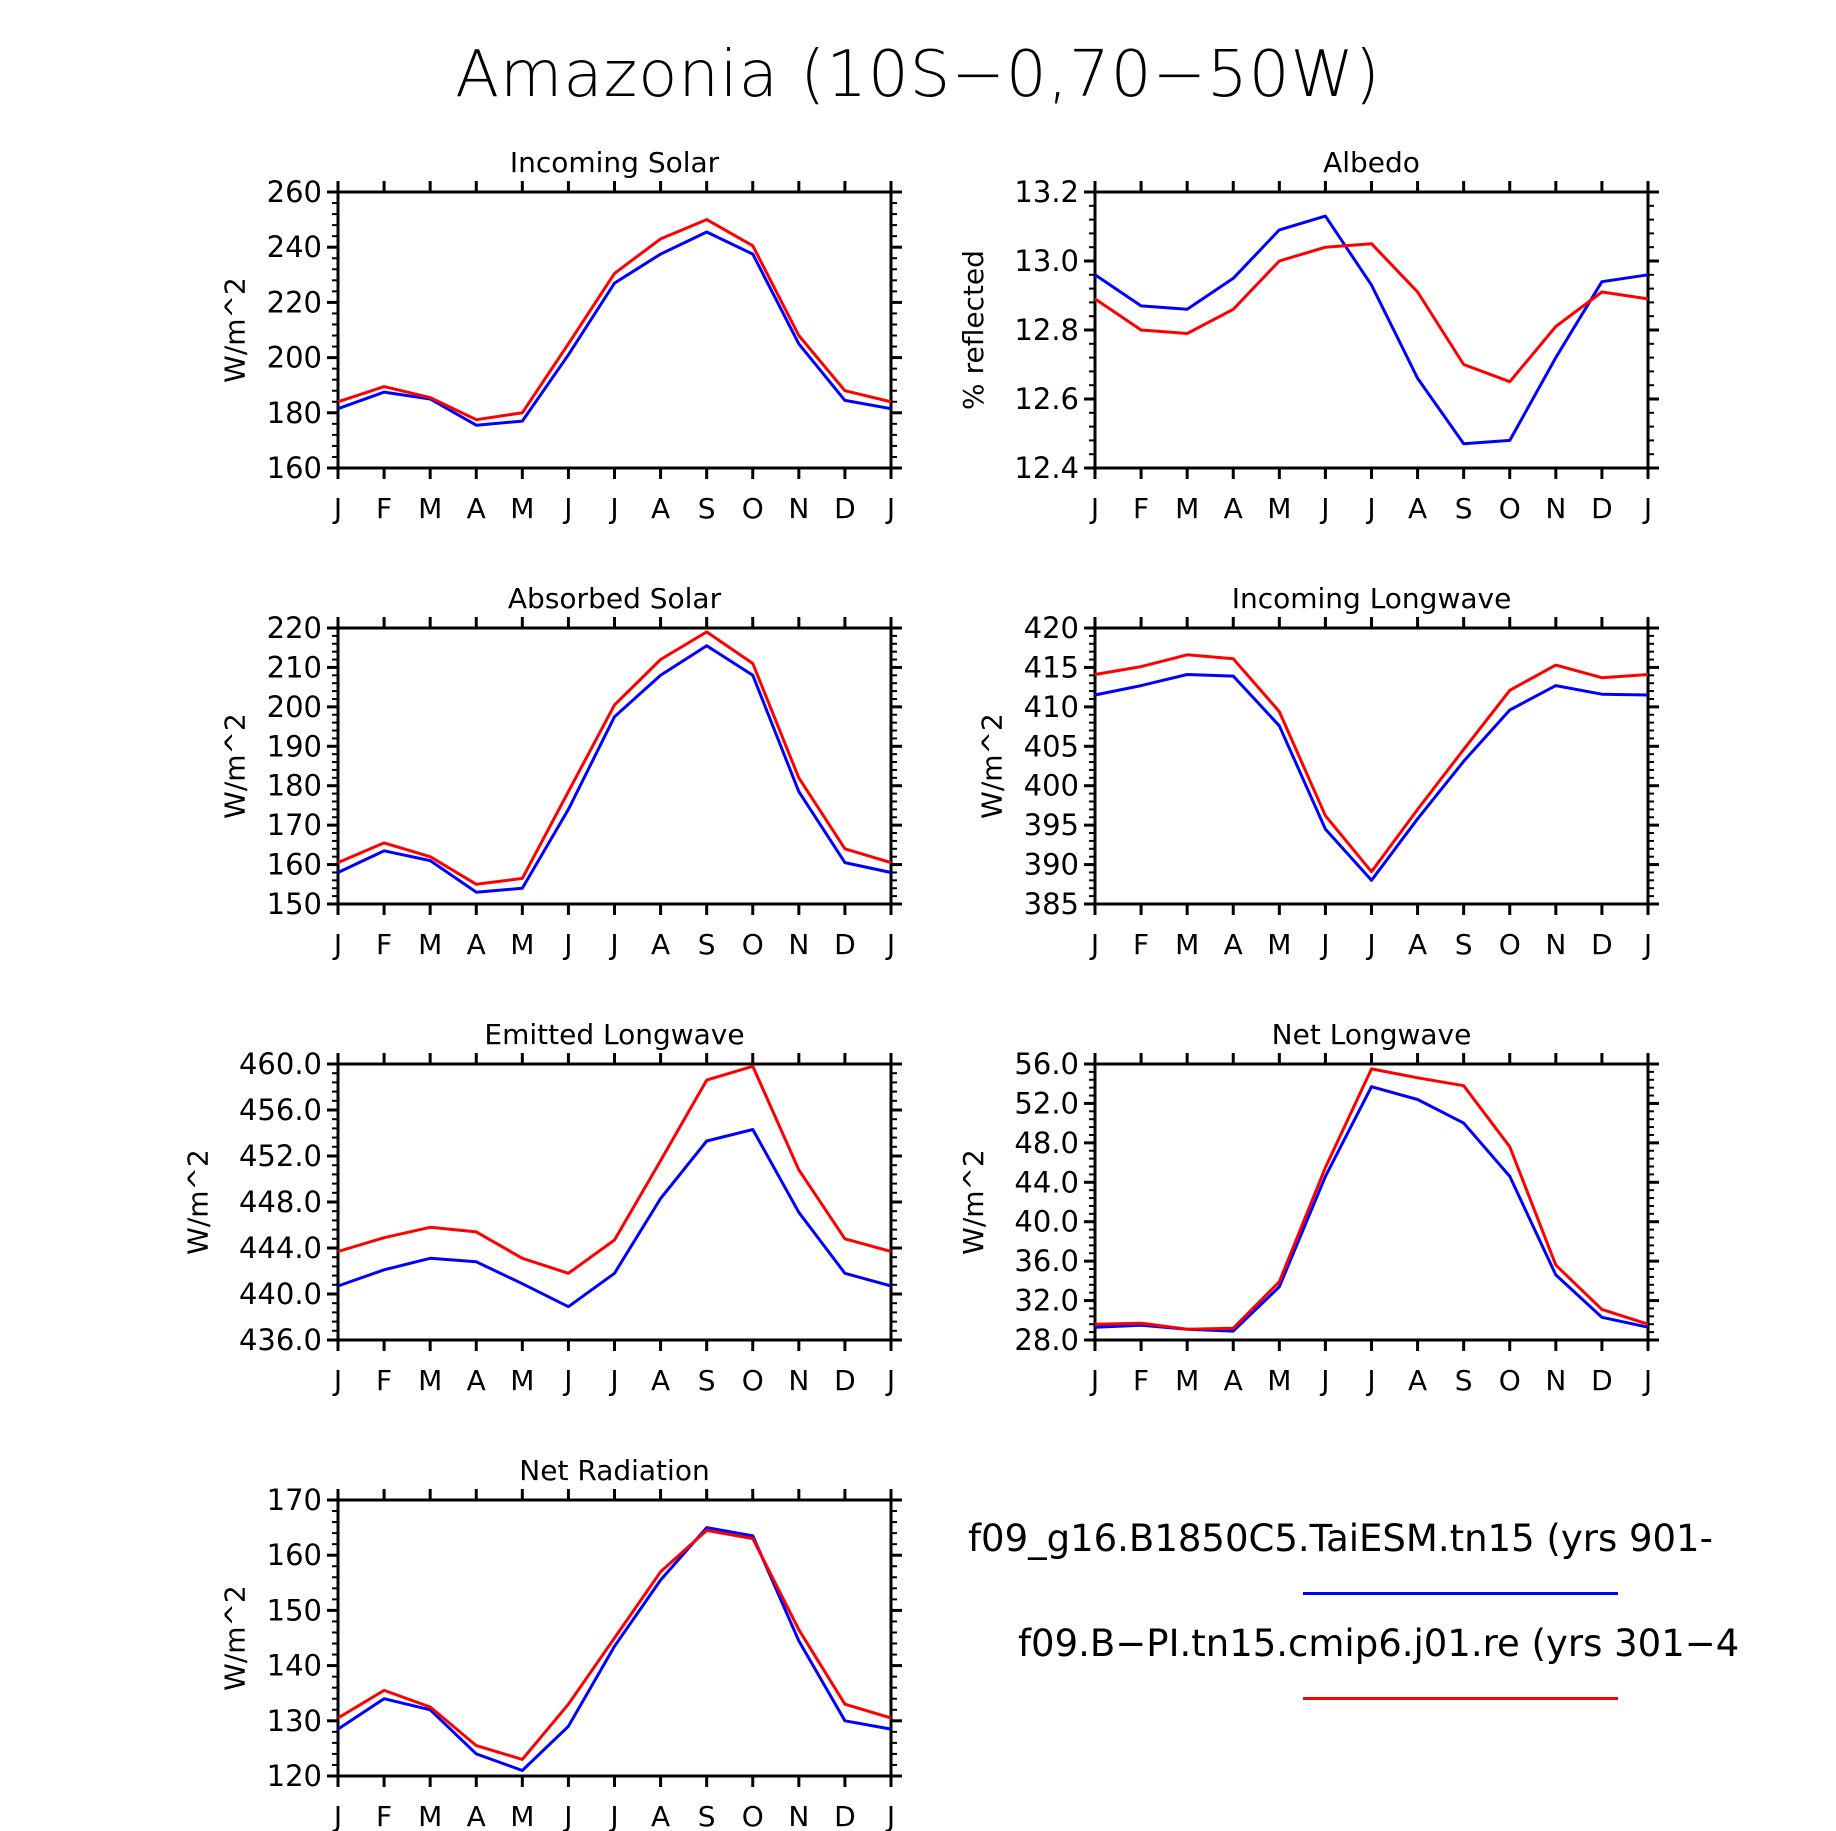  What do you see at coordinates (973, 330) in the screenshot?
I see `y-axis-label: % reflected` at bounding box center [973, 330].